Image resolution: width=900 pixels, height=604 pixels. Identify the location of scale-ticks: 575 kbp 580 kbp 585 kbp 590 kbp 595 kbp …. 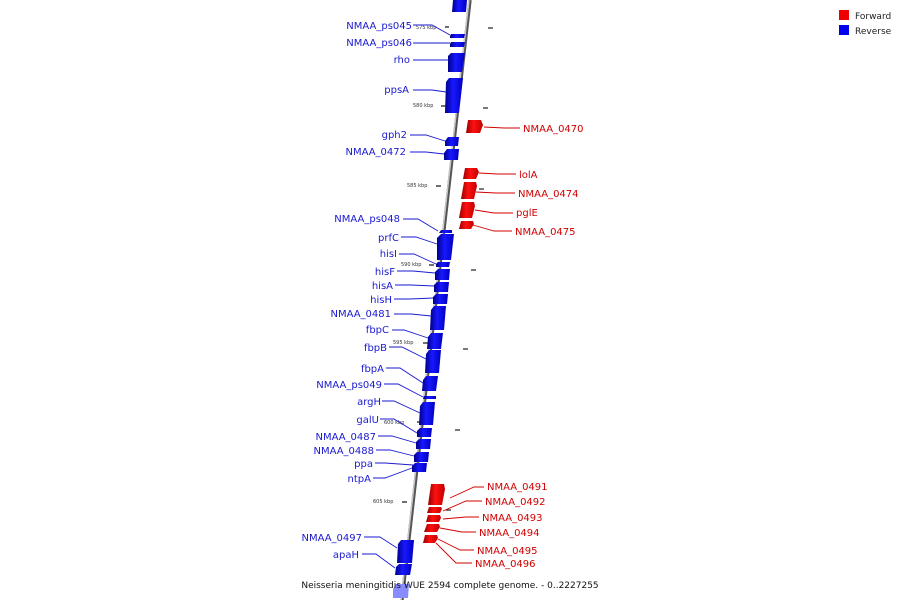
(433, 268).